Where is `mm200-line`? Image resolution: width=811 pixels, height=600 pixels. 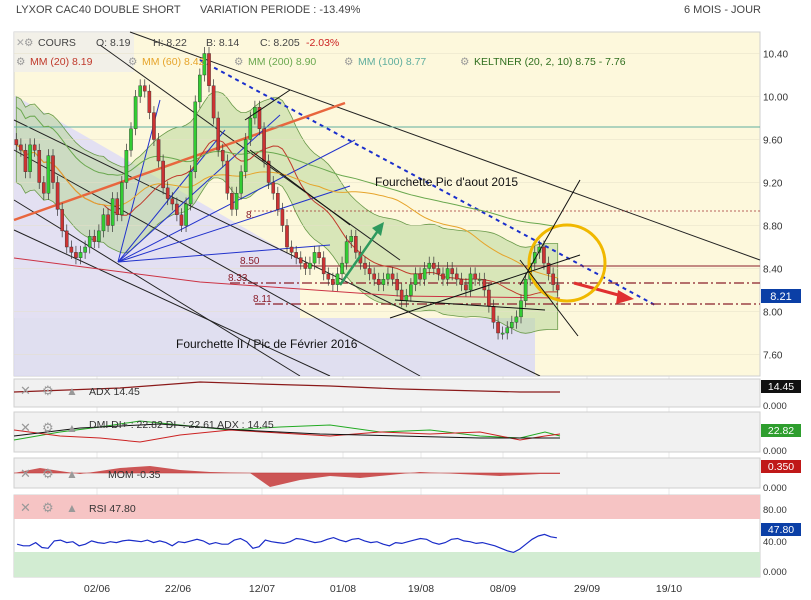
mm200-line is located at coordinates (287, 167).